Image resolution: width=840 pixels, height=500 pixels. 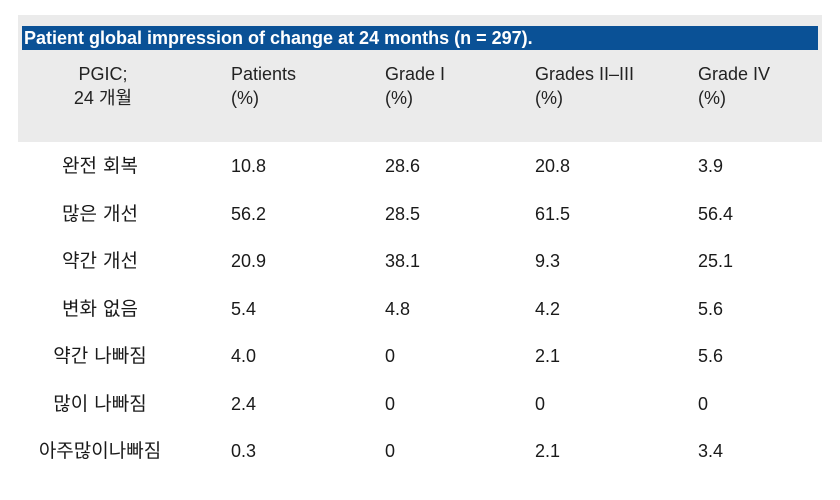 What do you see at coordinates (100, 261) in the screenshot?
I see `row-label: 약간 개선` at bounding box center [100, 261].